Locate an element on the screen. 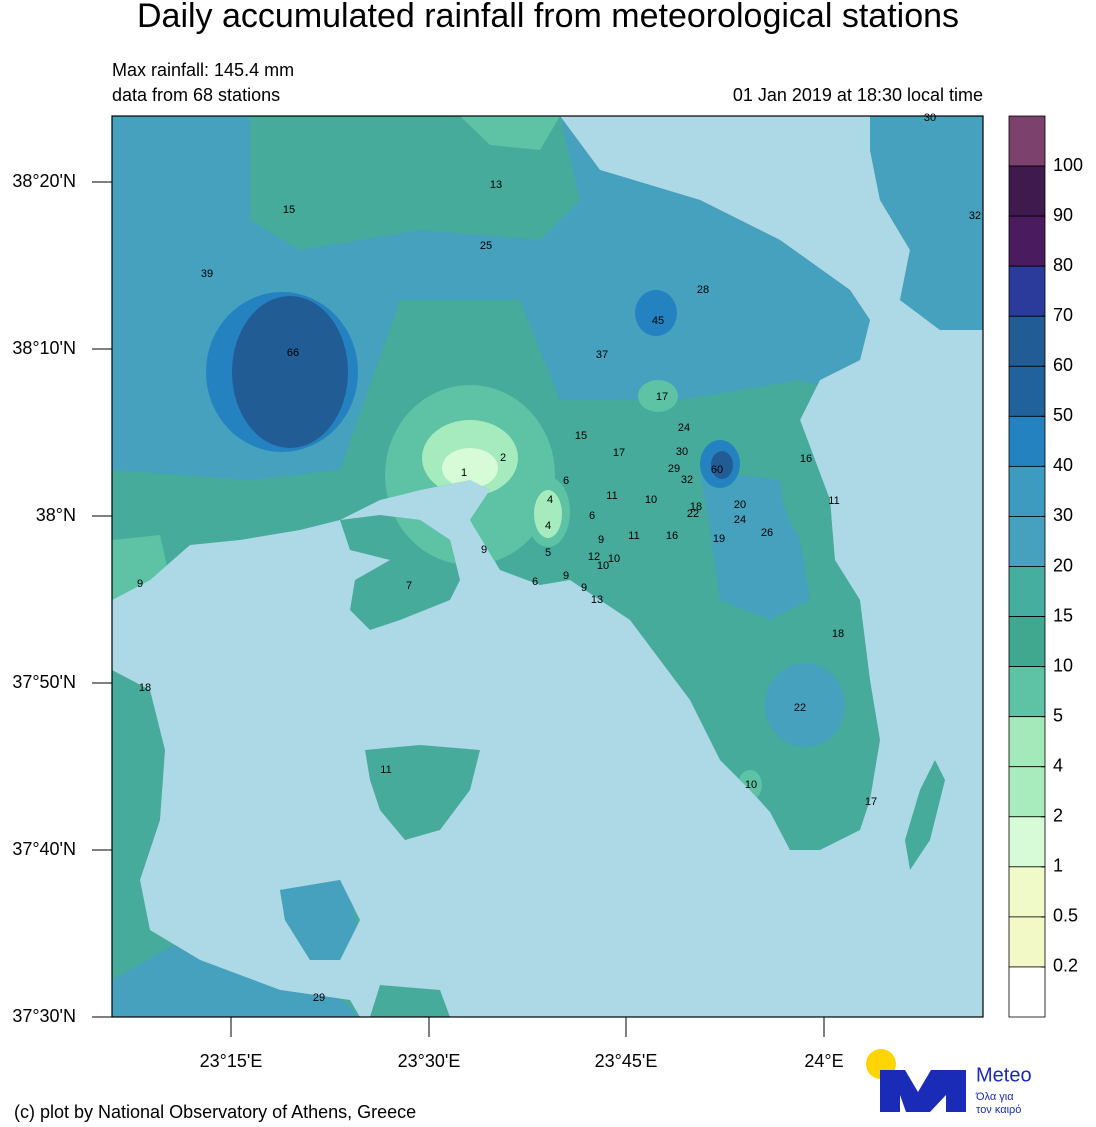 The height and width of the screenshot is (1127, 1096). max-rainfall: Max rainfall: 145.4 mm is located at coordinates (203, 70).